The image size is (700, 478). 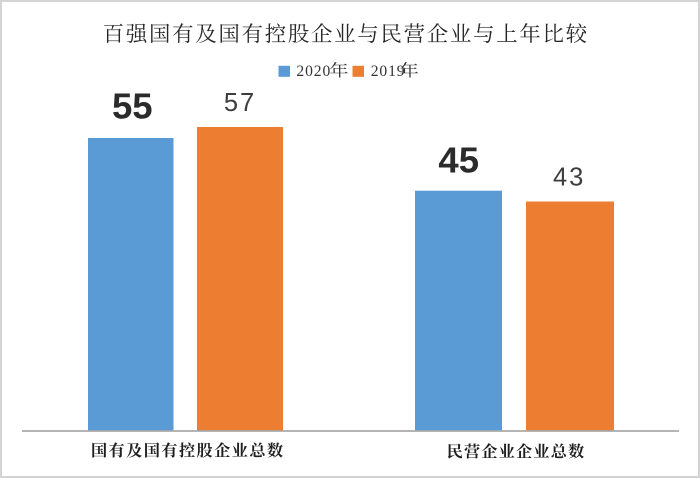 I want to click on svg-text: 55, so click(x=132, y=106).